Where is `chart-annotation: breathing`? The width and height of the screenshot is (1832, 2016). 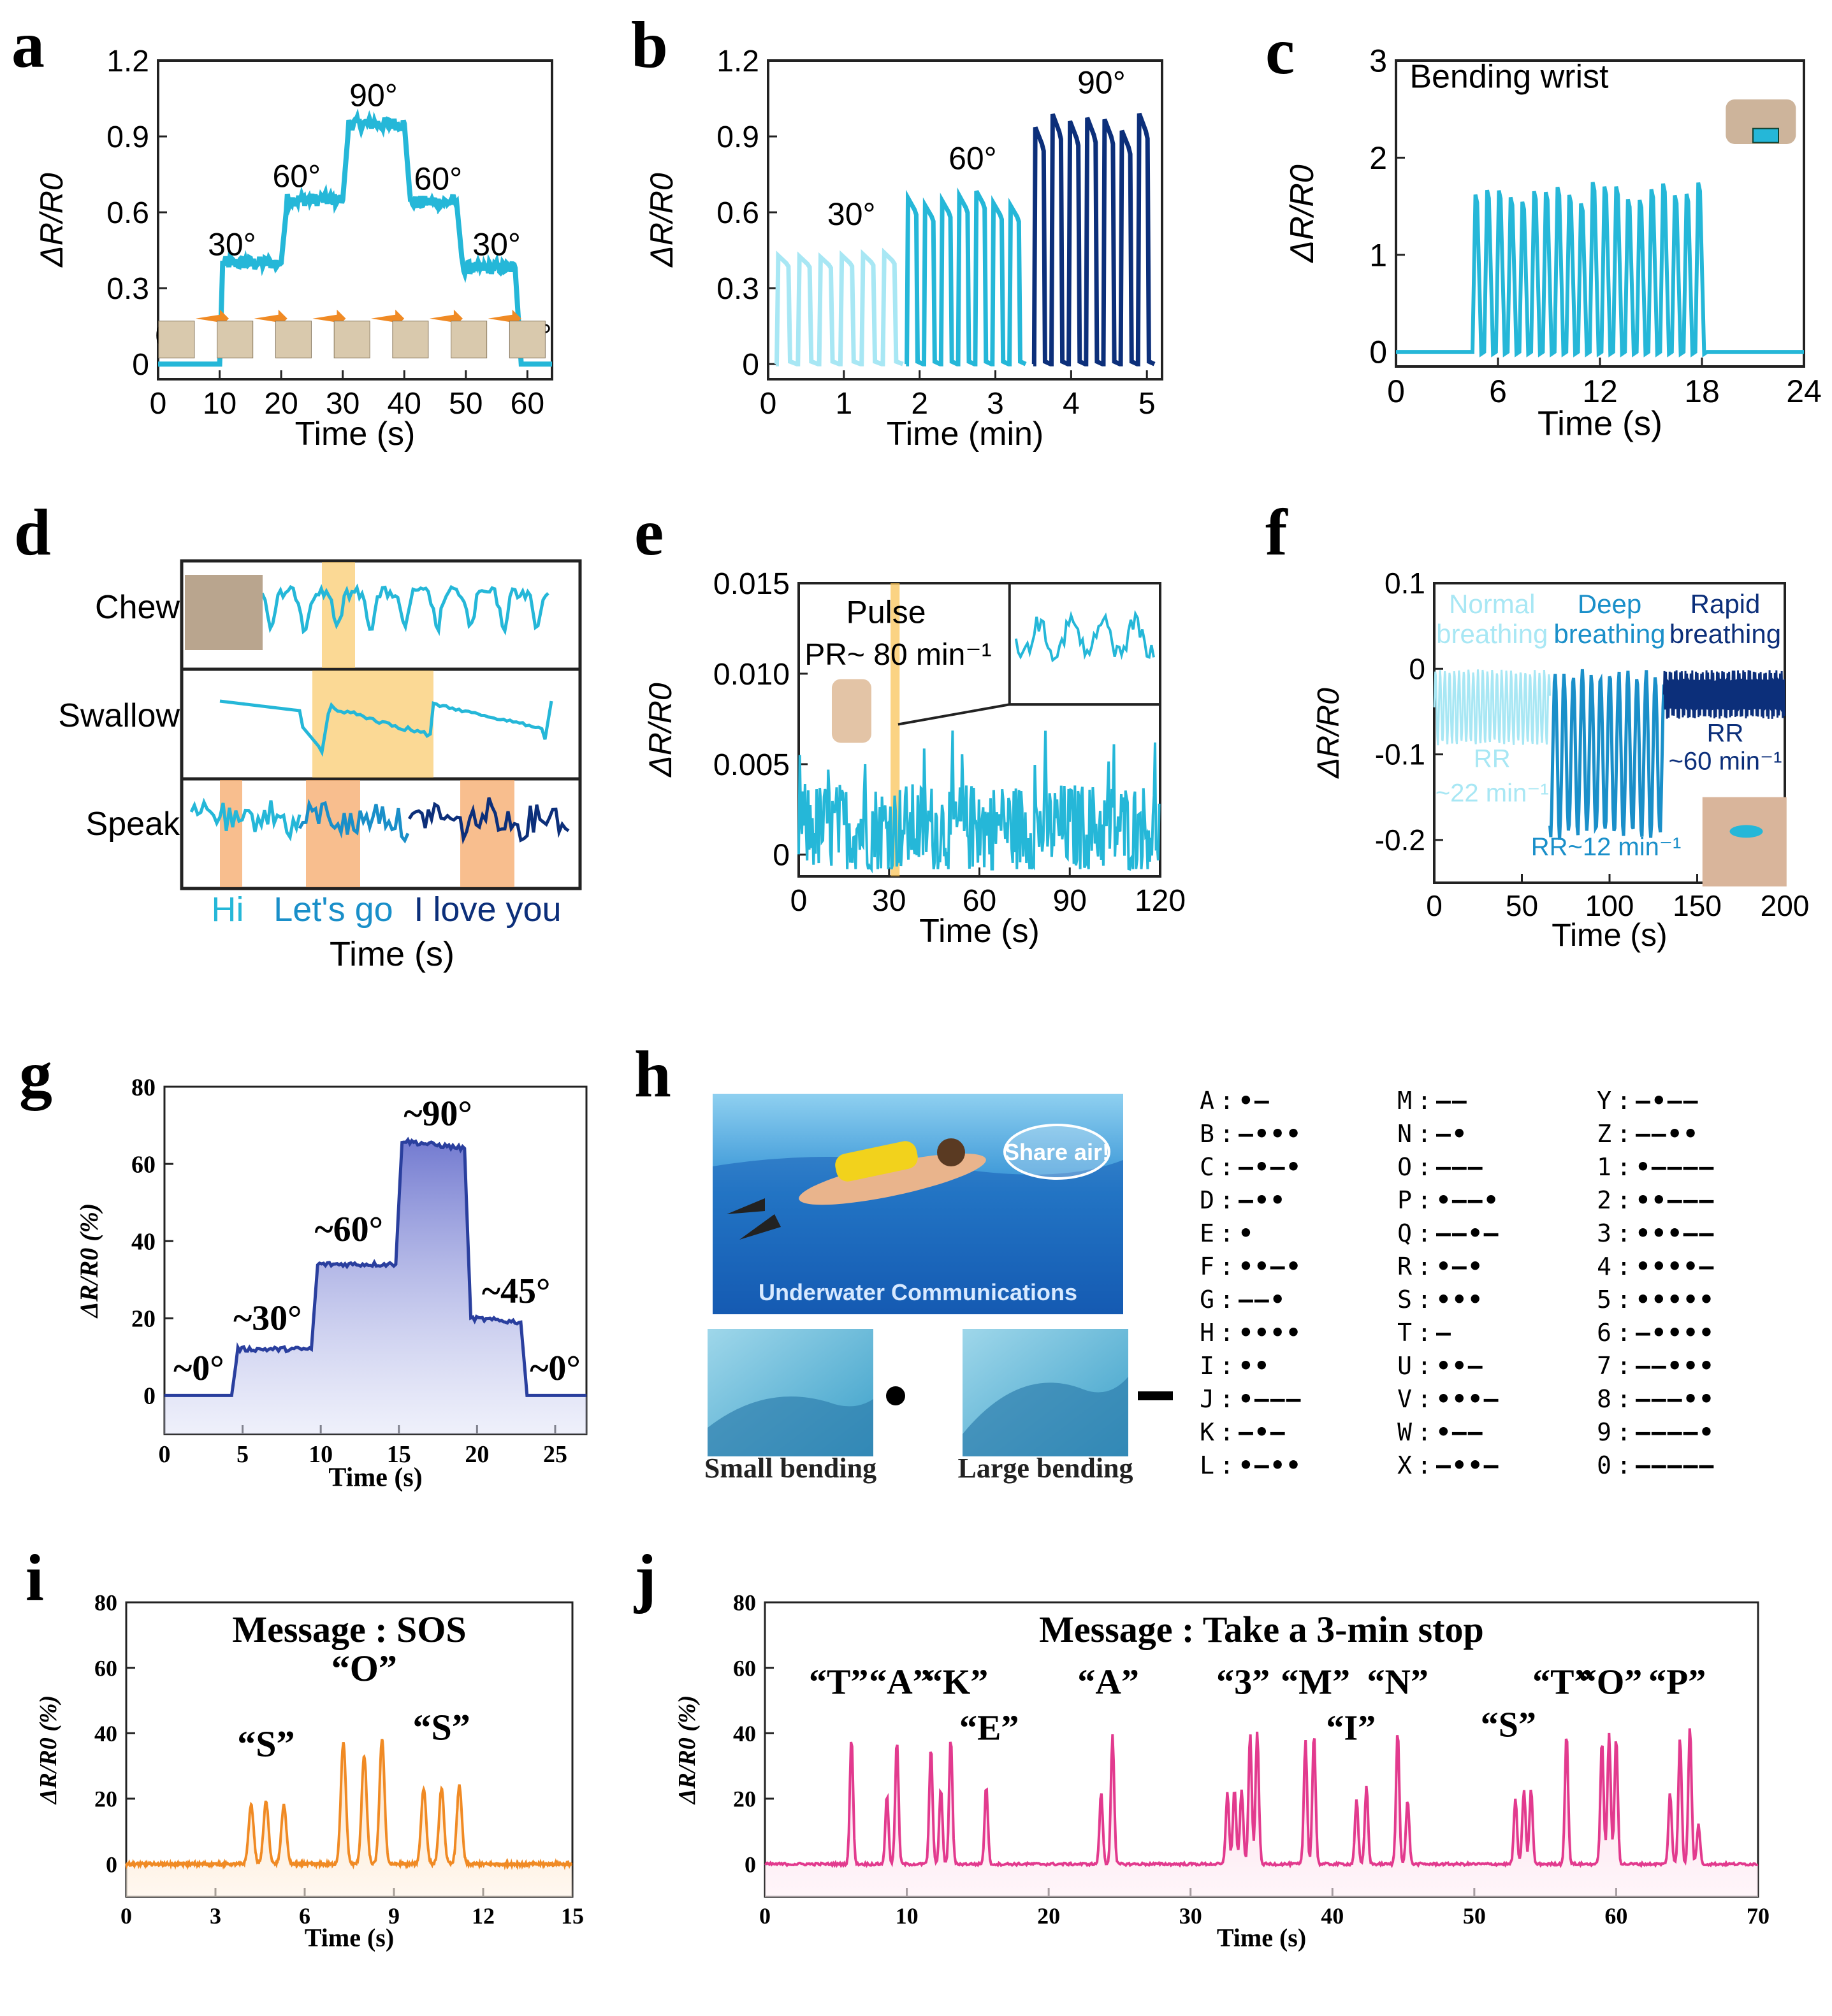
chart-annotation: breathing is located at coordinates (1492, 634).